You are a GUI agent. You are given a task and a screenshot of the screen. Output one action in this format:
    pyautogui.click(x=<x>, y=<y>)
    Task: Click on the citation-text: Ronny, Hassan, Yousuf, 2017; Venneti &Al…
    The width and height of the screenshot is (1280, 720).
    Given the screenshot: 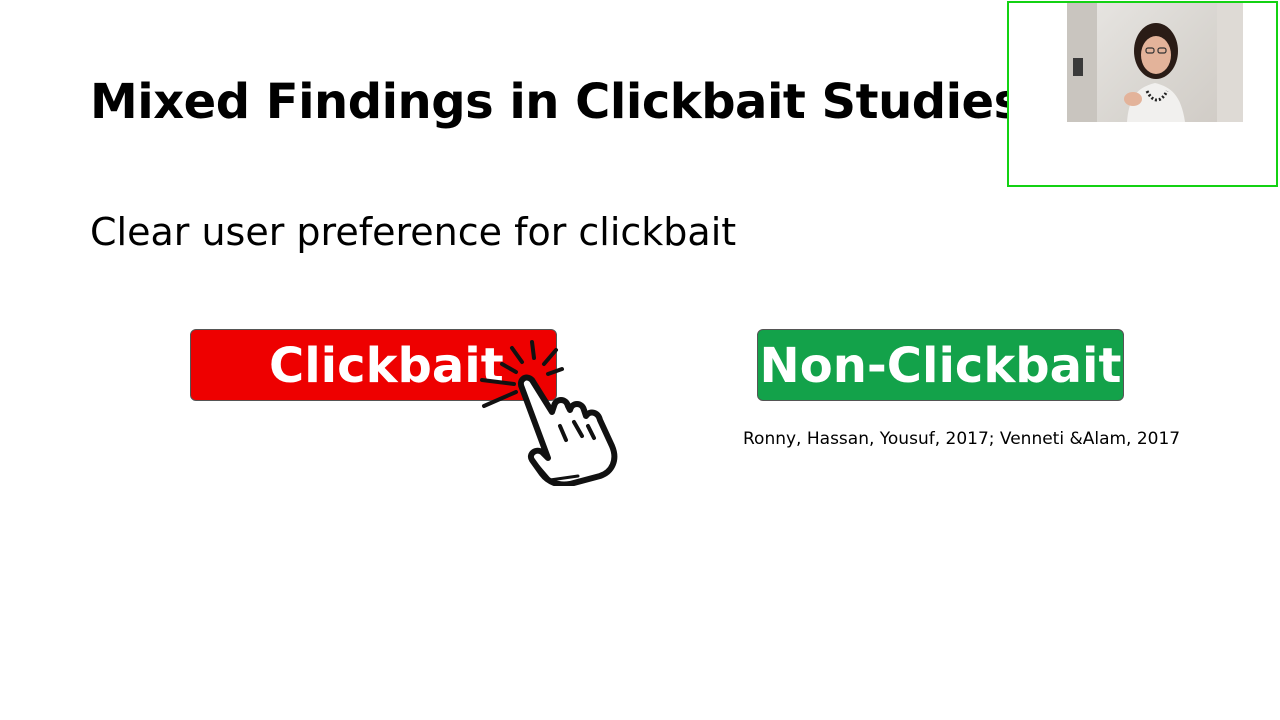 What is the action you would take?
    pyautogui.click(x=962, y=439)
    